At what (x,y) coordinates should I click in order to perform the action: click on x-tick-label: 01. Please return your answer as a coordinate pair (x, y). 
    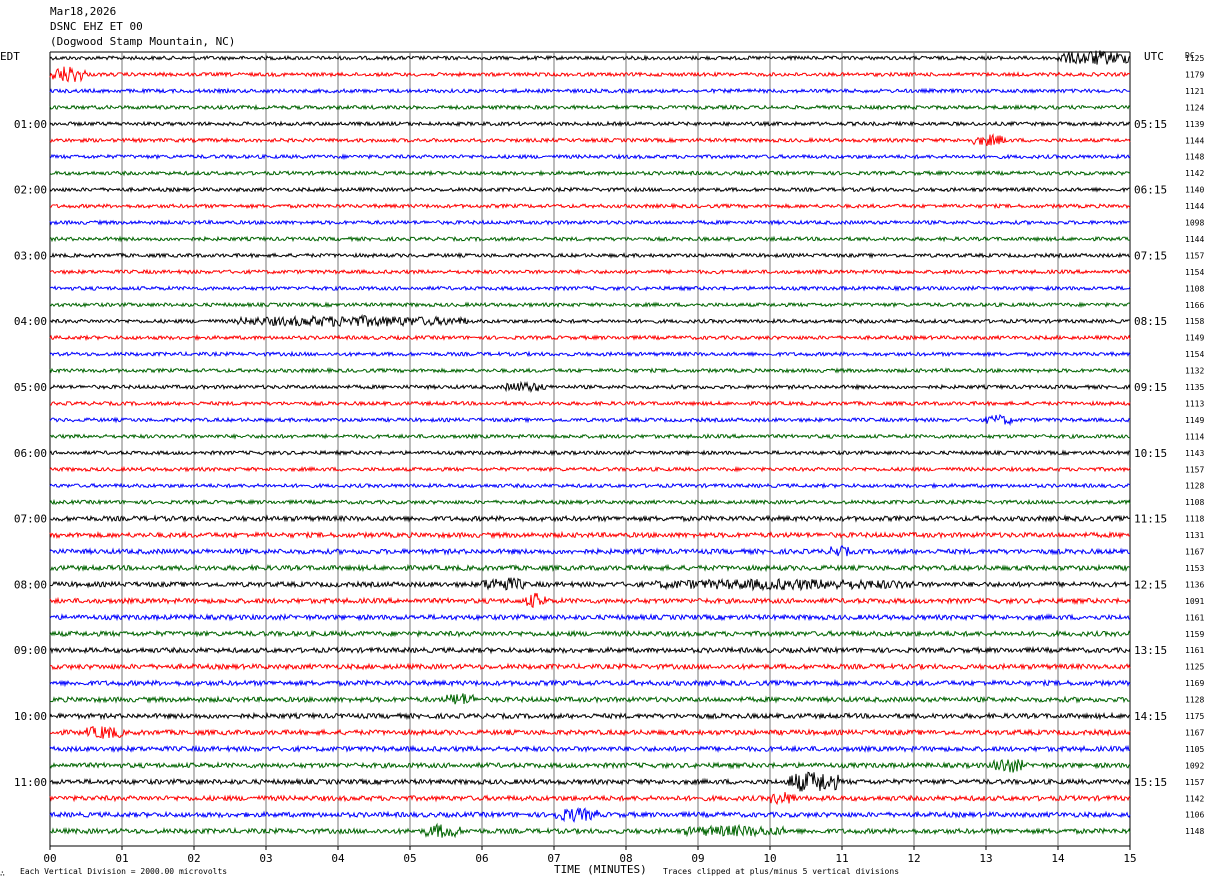
    Looking at the image, I should click on (121, 858).